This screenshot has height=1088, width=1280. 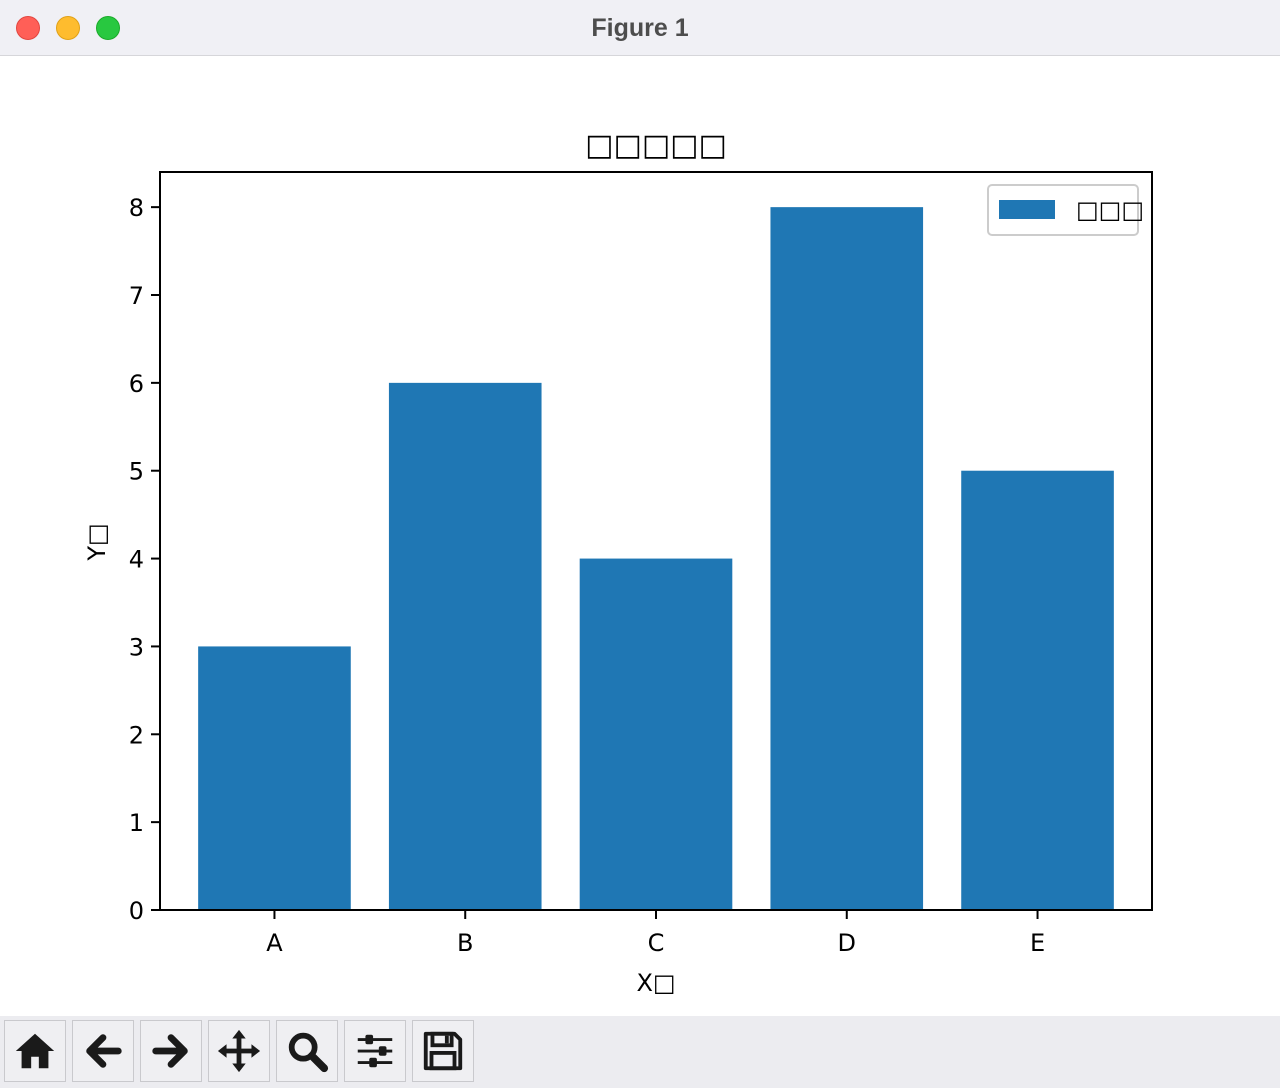 I want to click on window-titlebar: Figure 1, so click(x=640, y=28).